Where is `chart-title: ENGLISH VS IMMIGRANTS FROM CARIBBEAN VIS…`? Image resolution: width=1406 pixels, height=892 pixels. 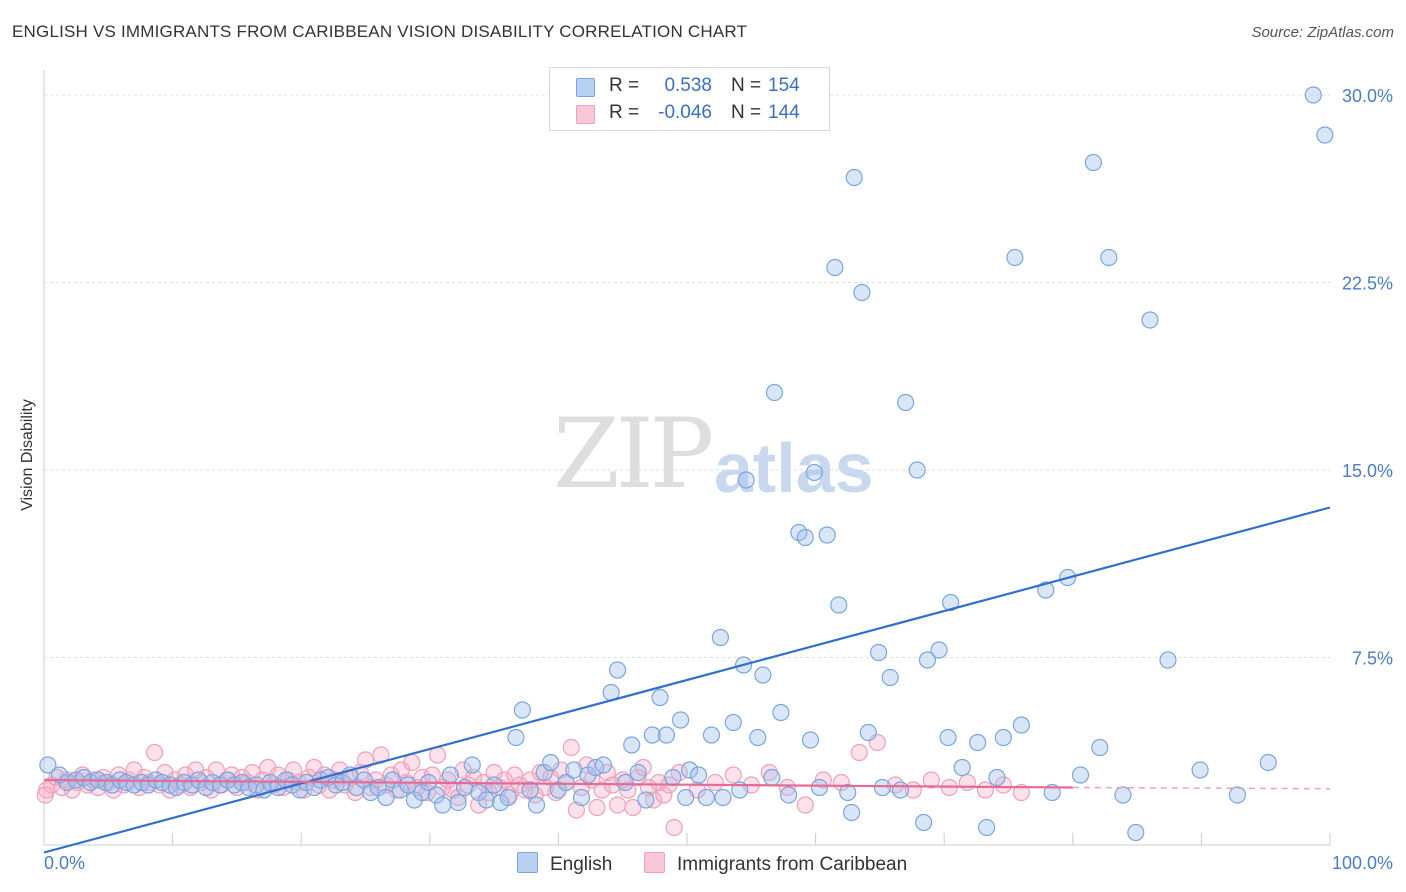 chart-title: ENGLISH VS IMMIGRANTS FROM CARIBBEAN VIS… is located at coordinates (380, 31).